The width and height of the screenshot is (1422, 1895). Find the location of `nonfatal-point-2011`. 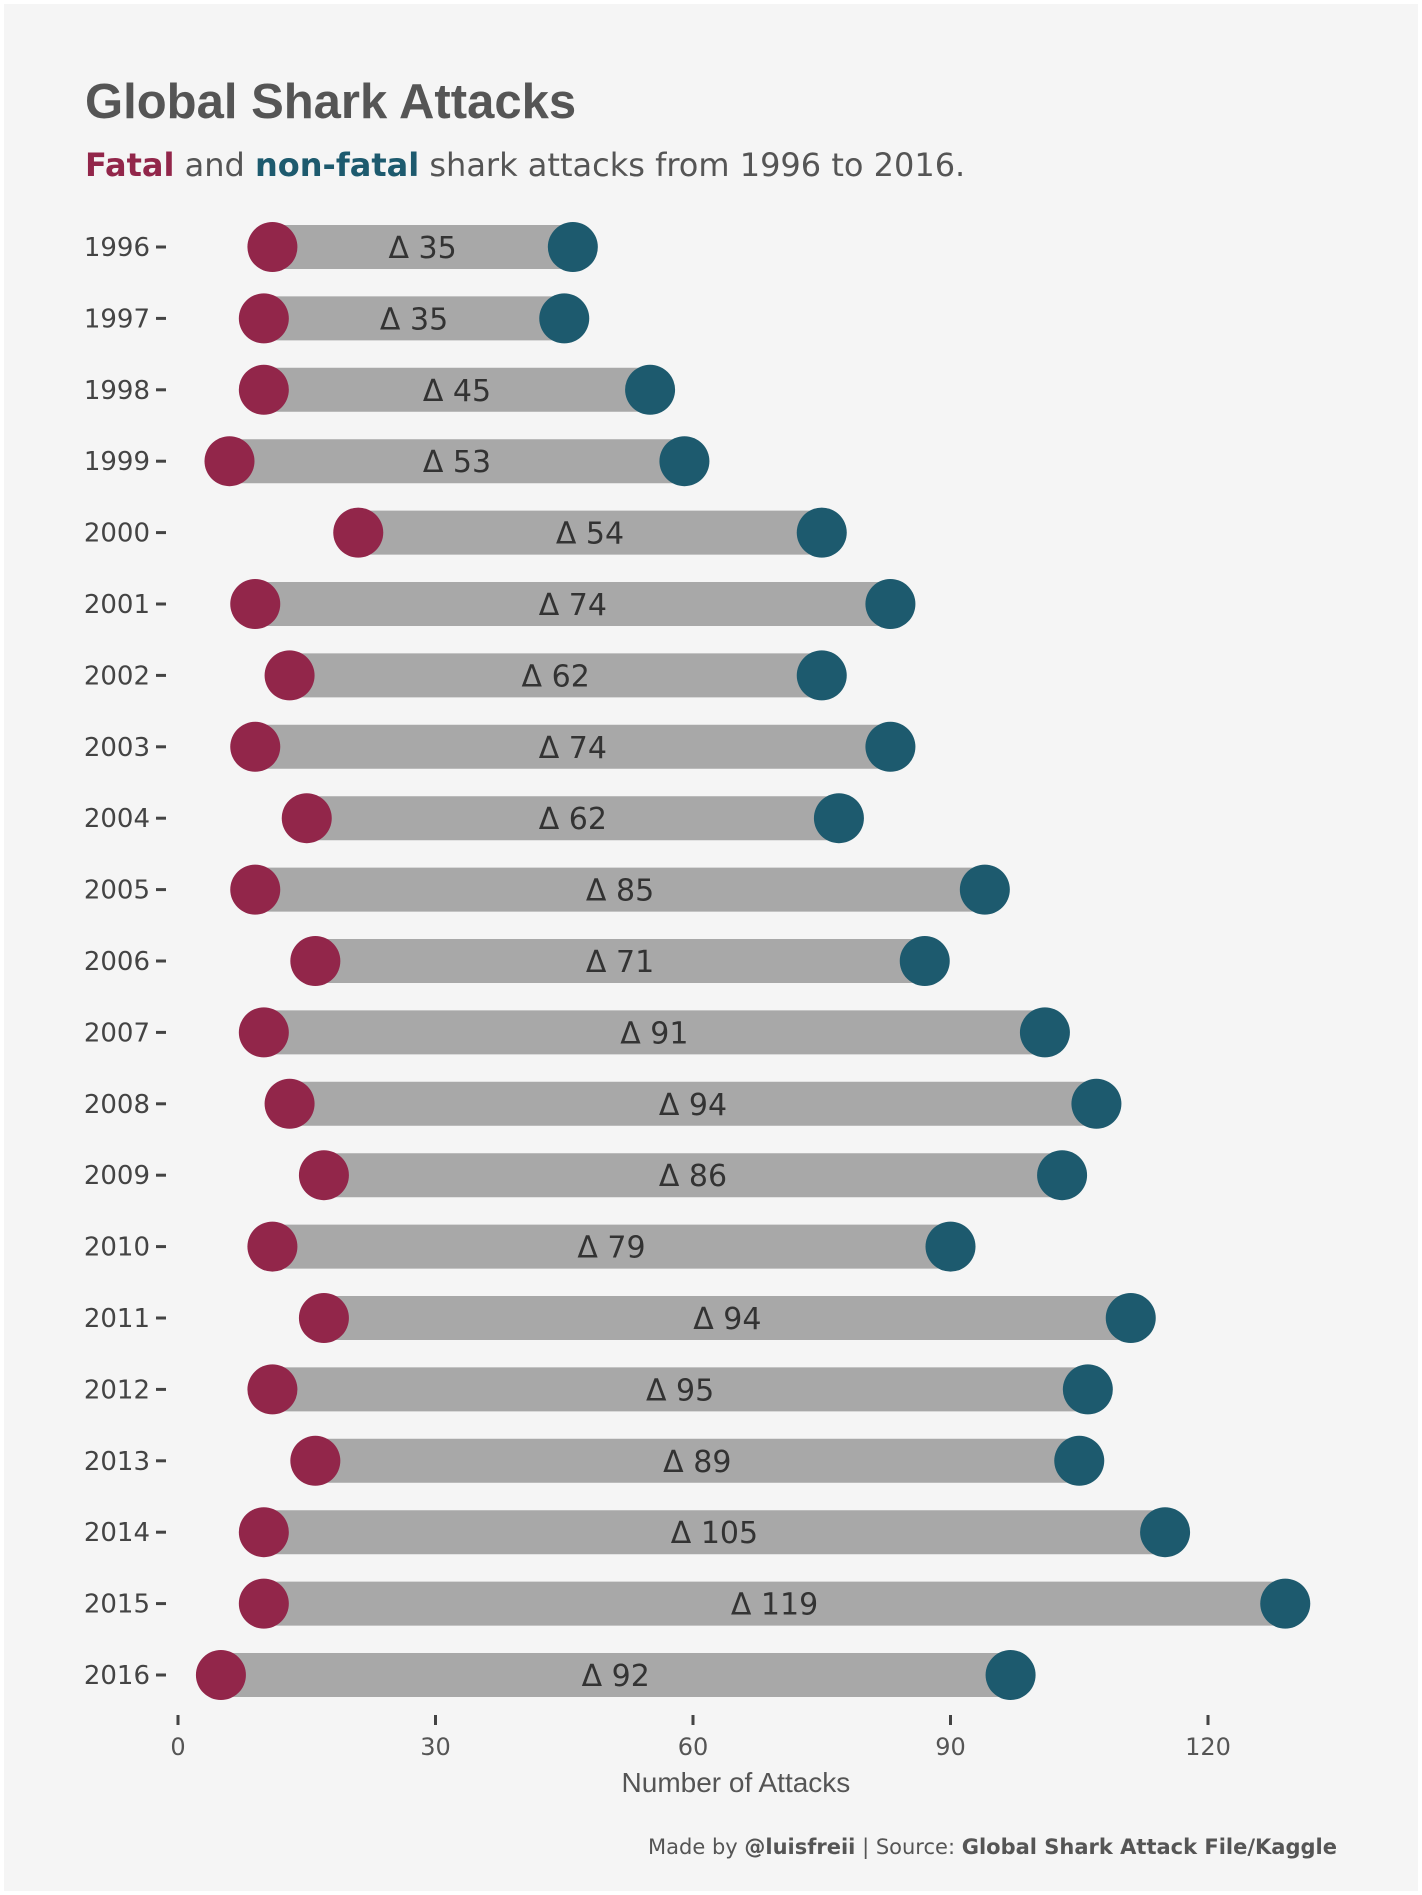

nonfatal-point-2011 is located at coordinates (1130, 1318).